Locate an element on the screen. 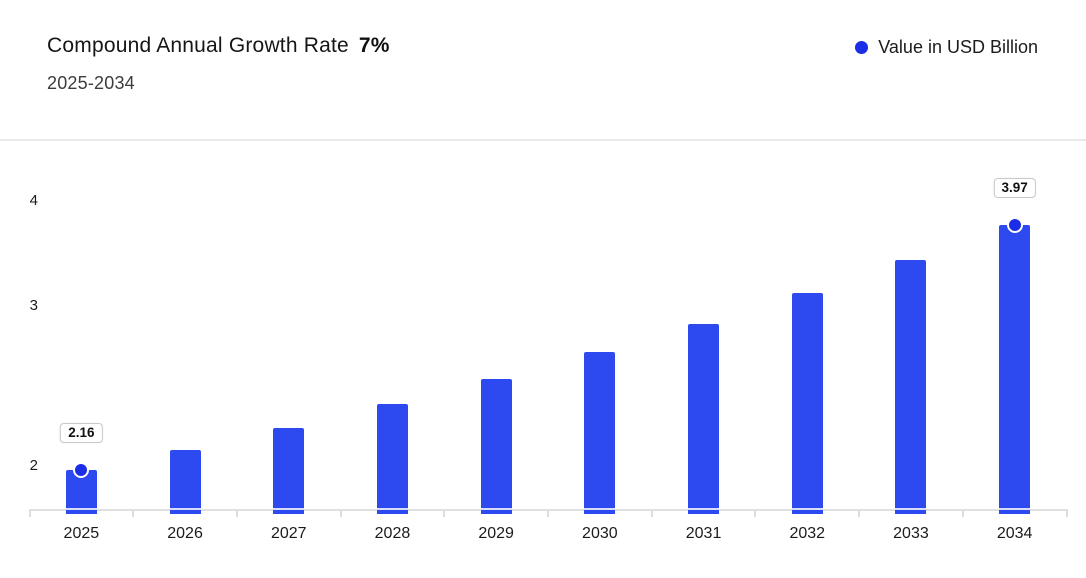 Image resolution: width=1086 pixels, height=578 pixels. value-label-2034: 3.97 is located at coordinates (1014, 187).